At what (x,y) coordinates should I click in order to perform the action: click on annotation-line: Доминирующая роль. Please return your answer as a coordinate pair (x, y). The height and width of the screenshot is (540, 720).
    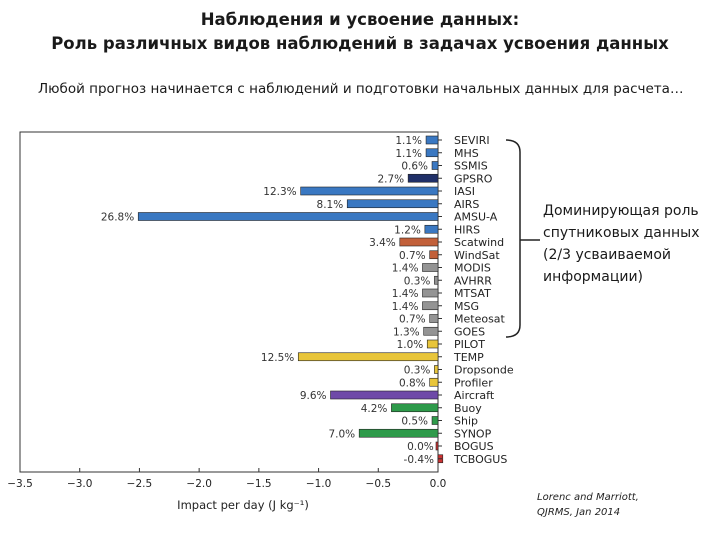
    Looking at the image, I should click on (621, 211).